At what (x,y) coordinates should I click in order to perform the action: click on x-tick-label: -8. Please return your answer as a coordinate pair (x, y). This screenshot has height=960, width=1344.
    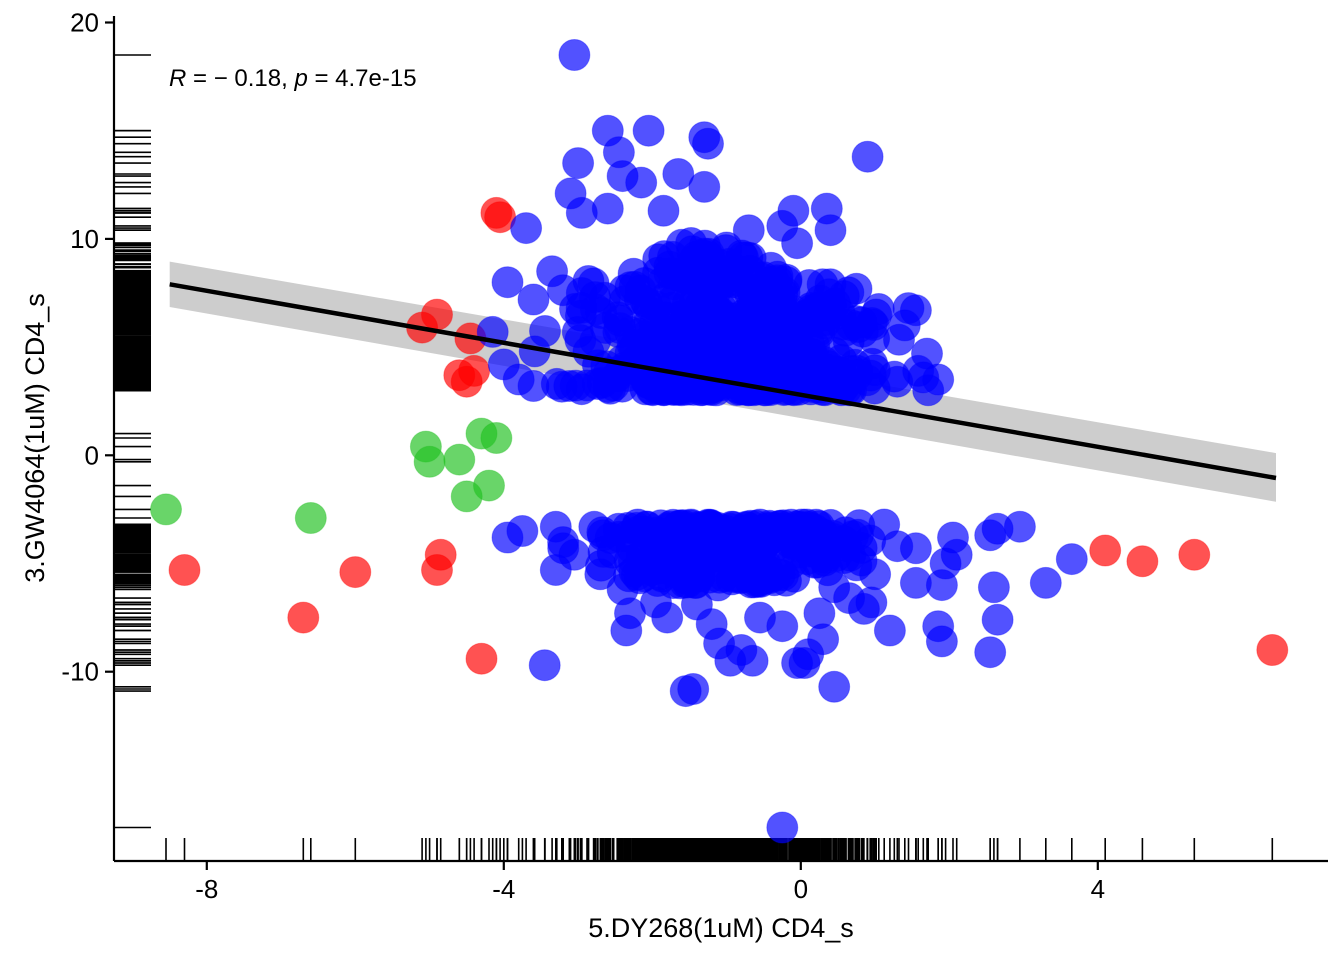
    Looking at the image, I should click on (206, 889).